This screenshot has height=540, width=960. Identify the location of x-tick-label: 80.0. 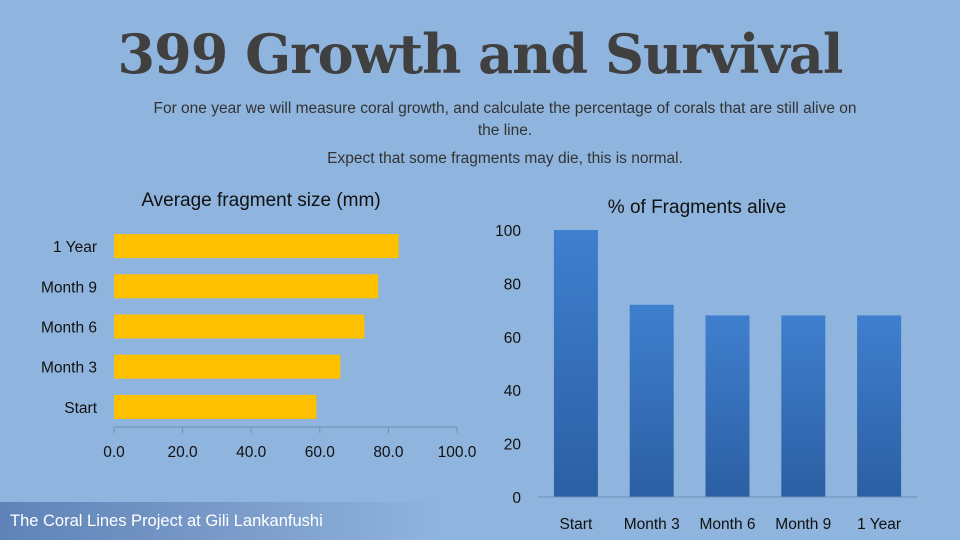
(388, 452).